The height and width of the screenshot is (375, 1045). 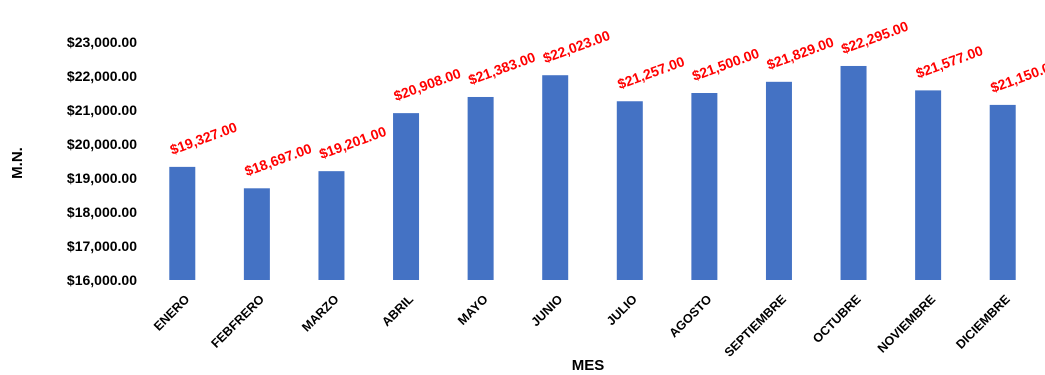 What do you see at coordinates (690, 316) in the screenshot?
I see `x-tick-label: AGOSTO` at bounding box center [690, 316].